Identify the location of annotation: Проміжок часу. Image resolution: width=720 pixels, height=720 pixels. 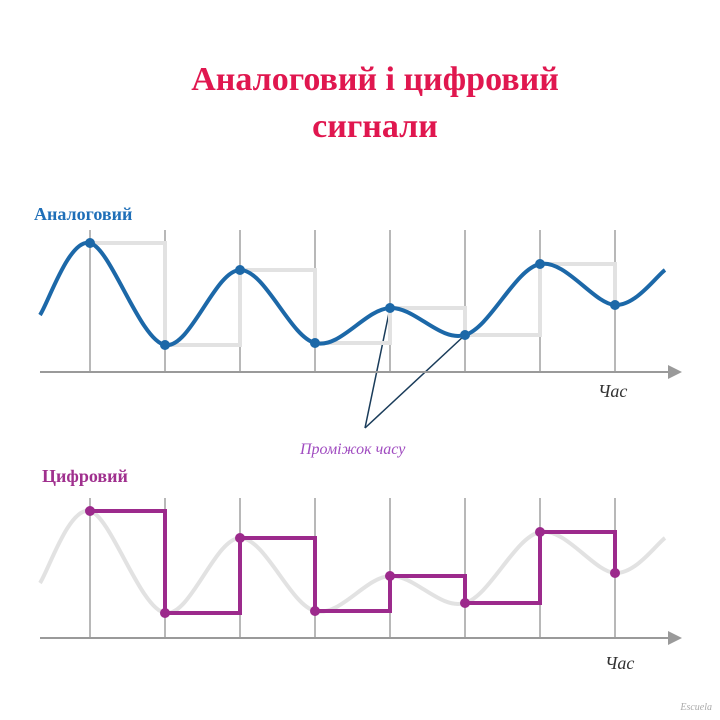
(352, 449).